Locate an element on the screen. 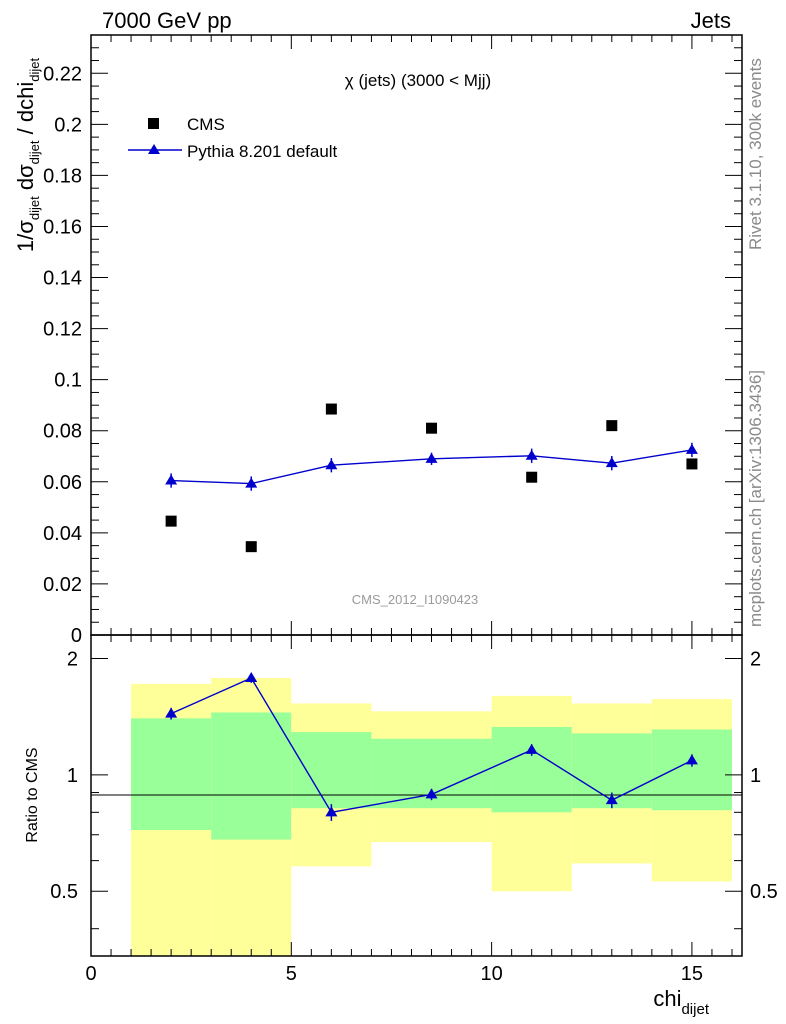 The height and width of the screenshot is (1024, 786). y-tick-label: 0 is located at coordinates (76, 636).